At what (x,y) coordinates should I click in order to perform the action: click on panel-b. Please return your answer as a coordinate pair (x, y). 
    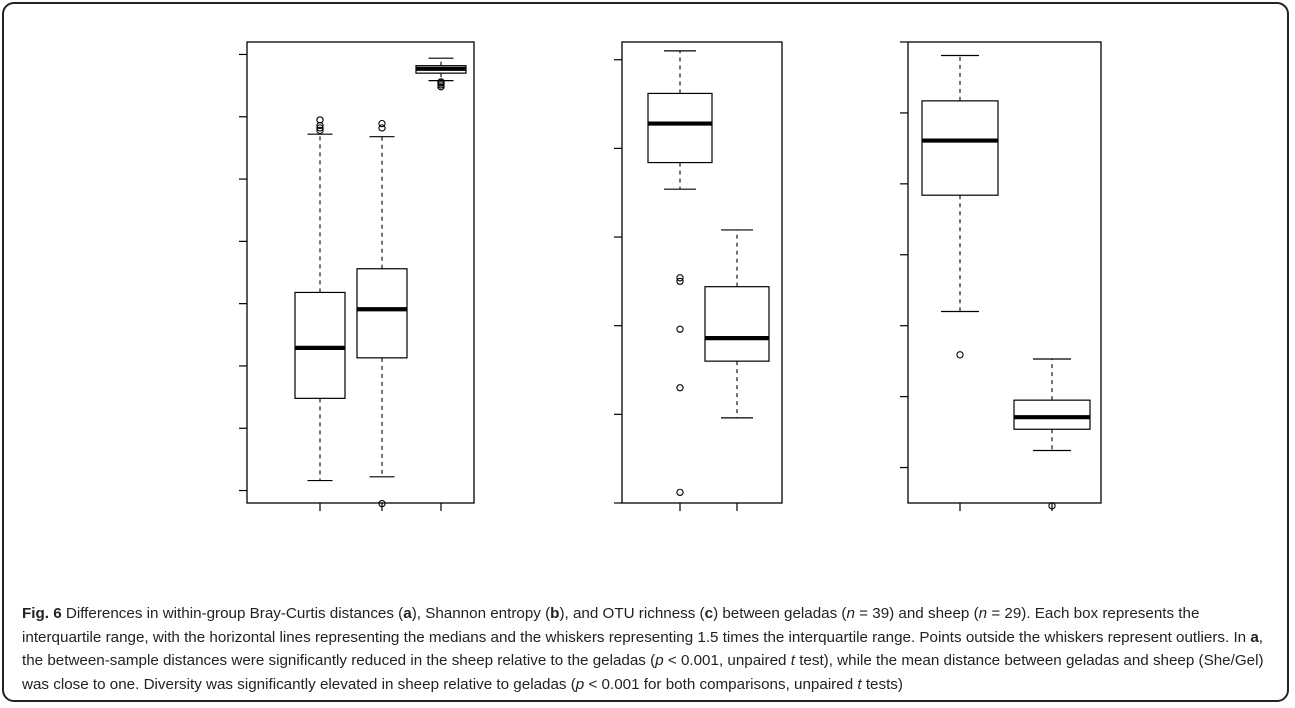
    Looking at the image, I should click on (698, 276).